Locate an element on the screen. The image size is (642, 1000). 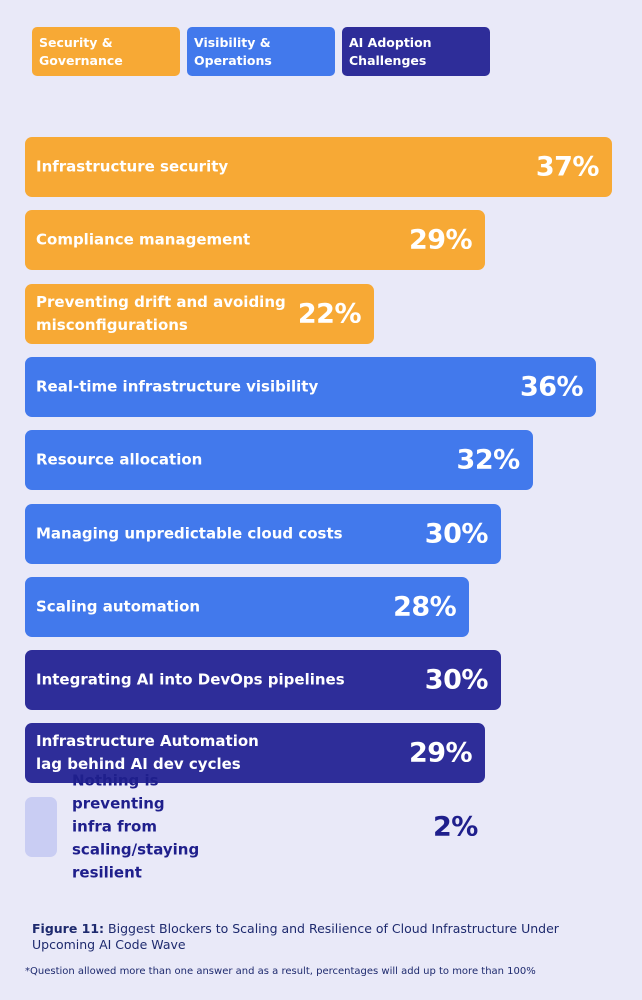
bar: Infrastructure security 37% is located at coordinates (318, 167).